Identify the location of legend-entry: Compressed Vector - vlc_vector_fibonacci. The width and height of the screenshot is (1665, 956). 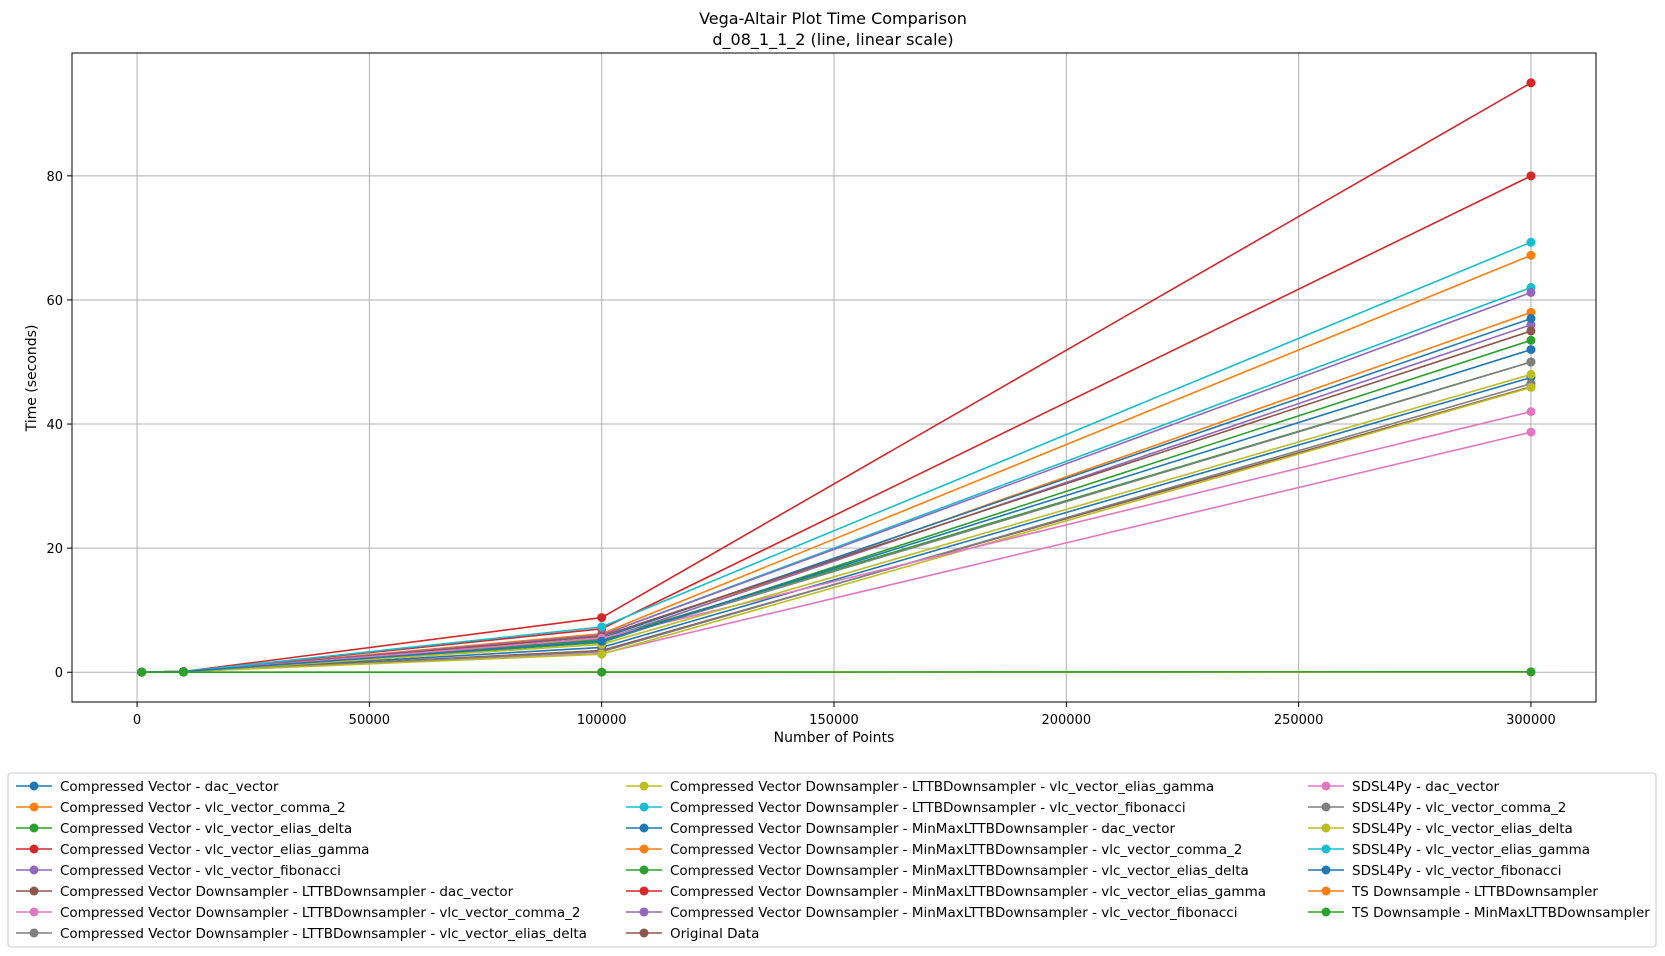
(178, 871).